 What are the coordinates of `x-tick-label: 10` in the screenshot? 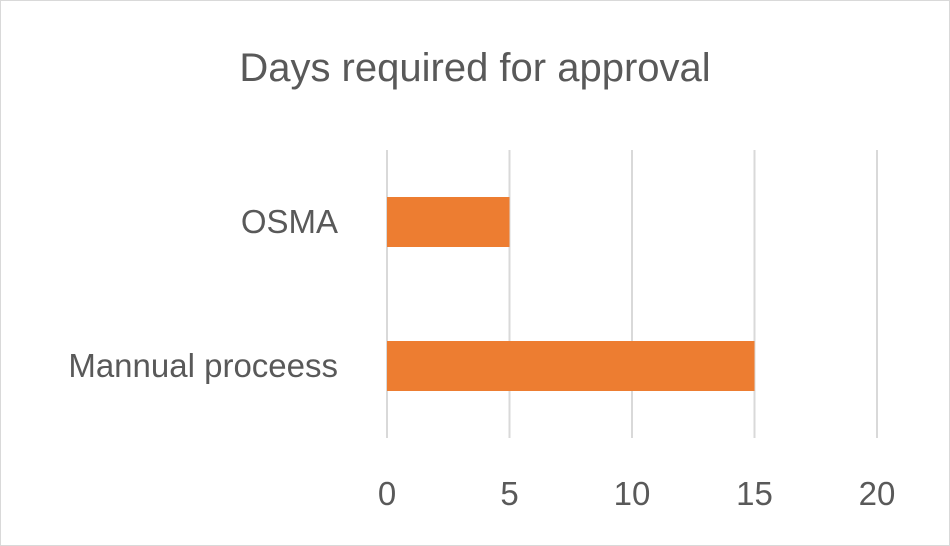 It's located at (632, 493).